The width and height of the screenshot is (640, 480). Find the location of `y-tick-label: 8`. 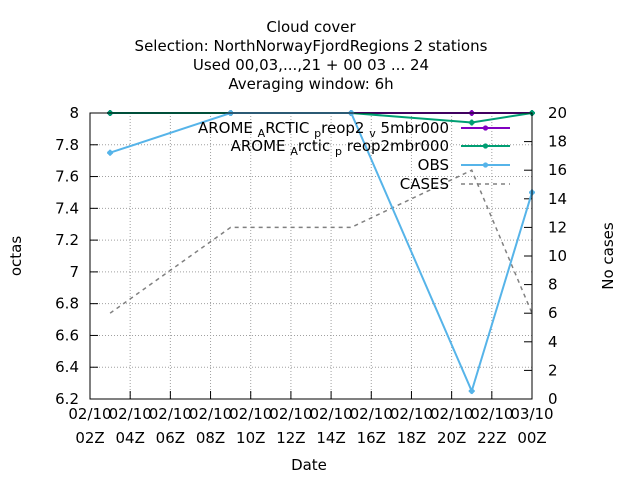

y-tick-label: 8 is located at coordinates (74, 113).